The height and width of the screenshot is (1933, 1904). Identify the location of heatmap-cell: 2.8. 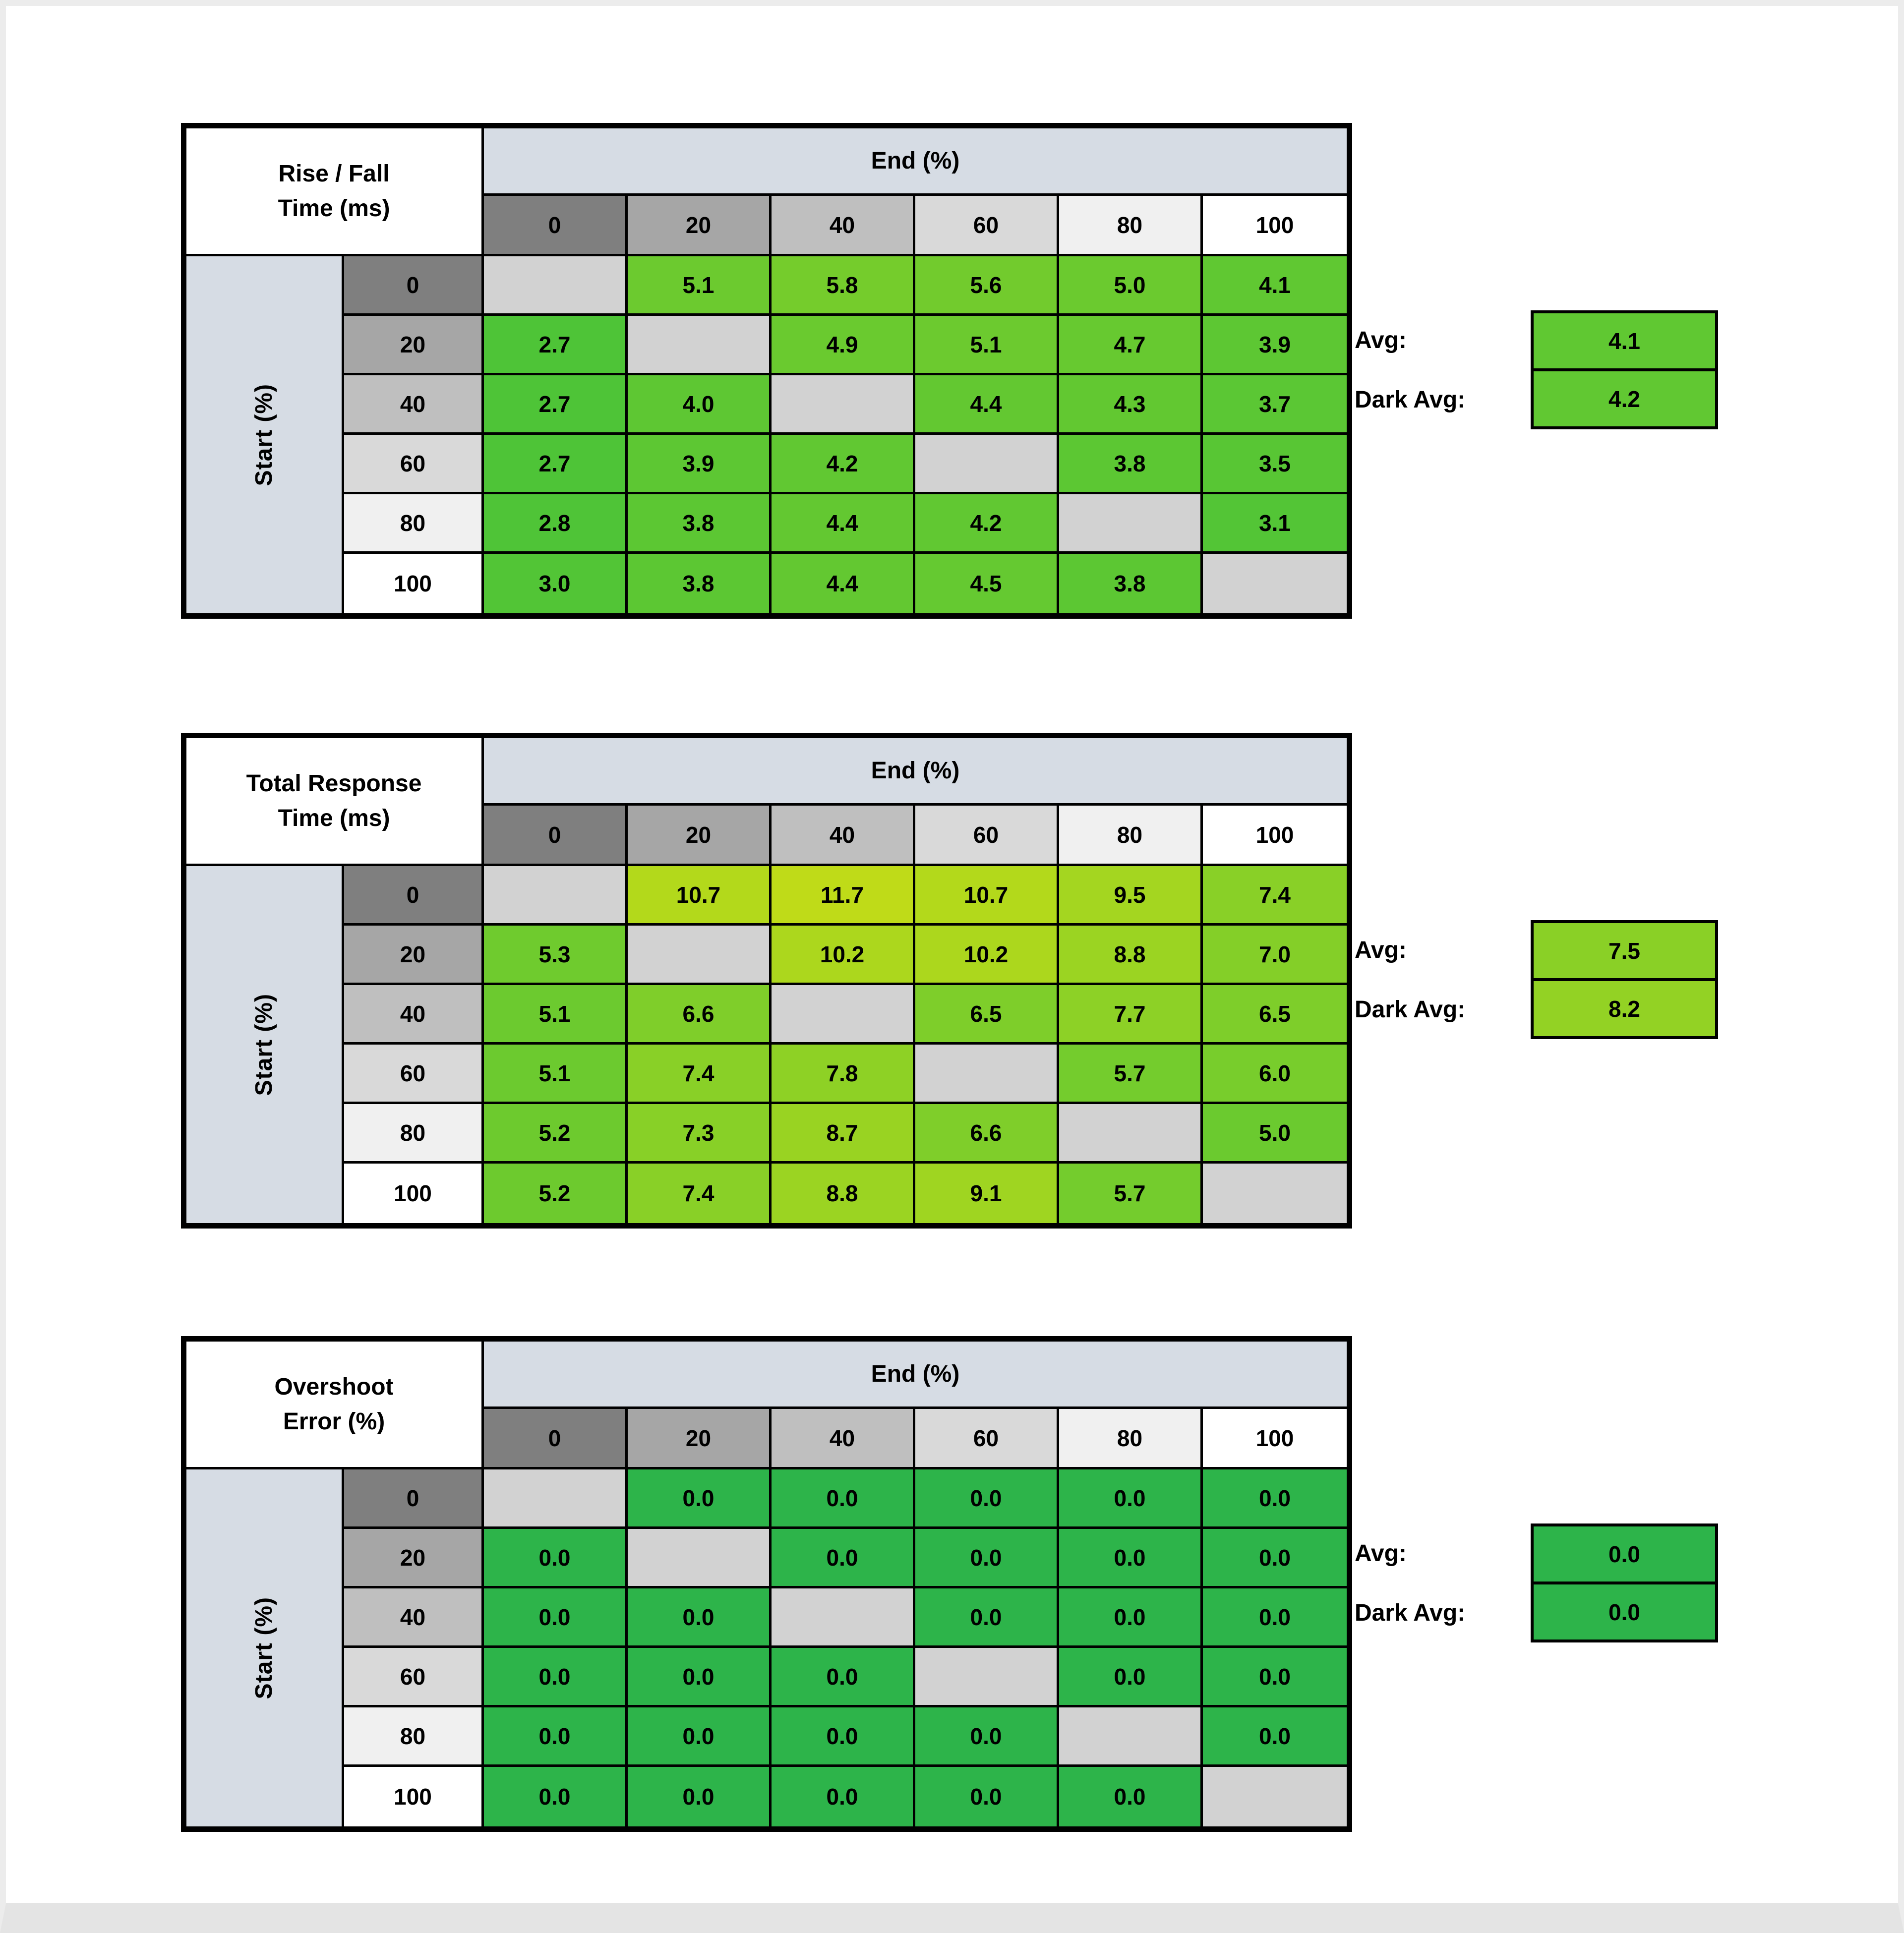
(556, 524).